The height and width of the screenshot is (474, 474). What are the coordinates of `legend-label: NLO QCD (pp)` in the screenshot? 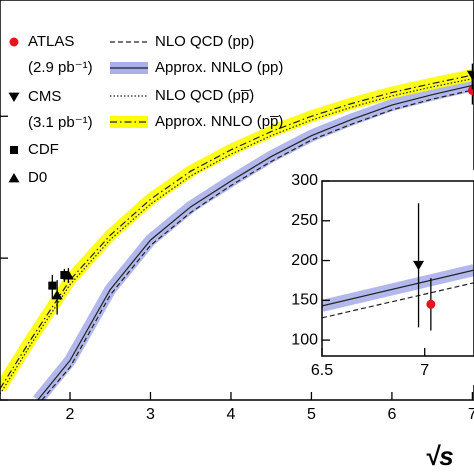 It's located at (204, 41).